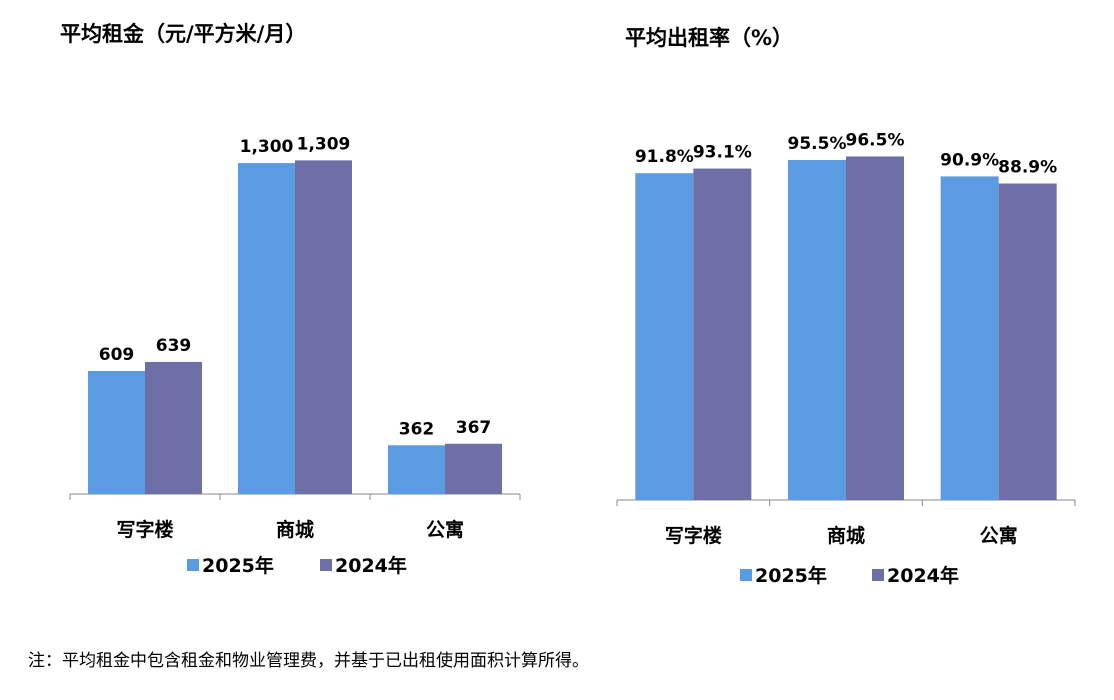  I want to click on data-label: 639, so click(174, 346).